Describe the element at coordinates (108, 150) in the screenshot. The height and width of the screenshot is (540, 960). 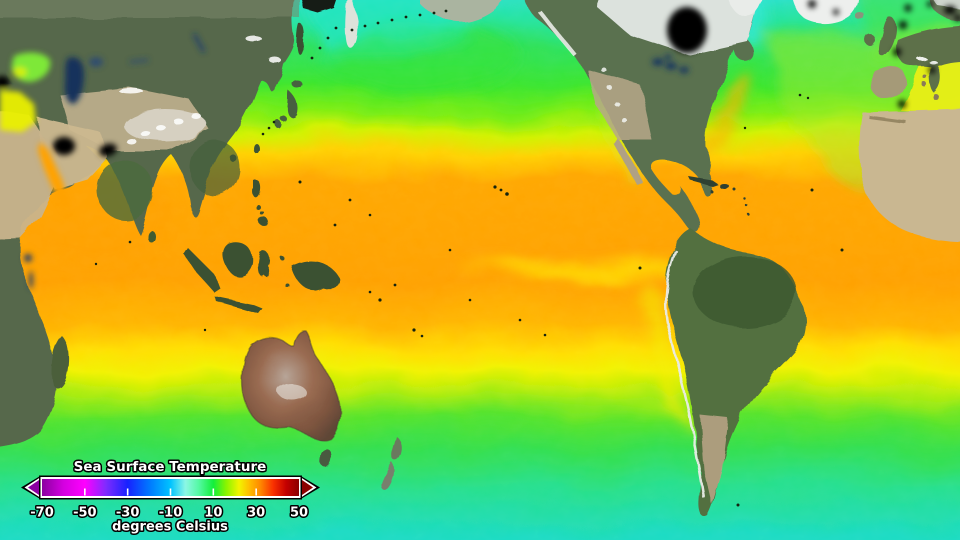
I see `persian-gulf-no-data` at that location.